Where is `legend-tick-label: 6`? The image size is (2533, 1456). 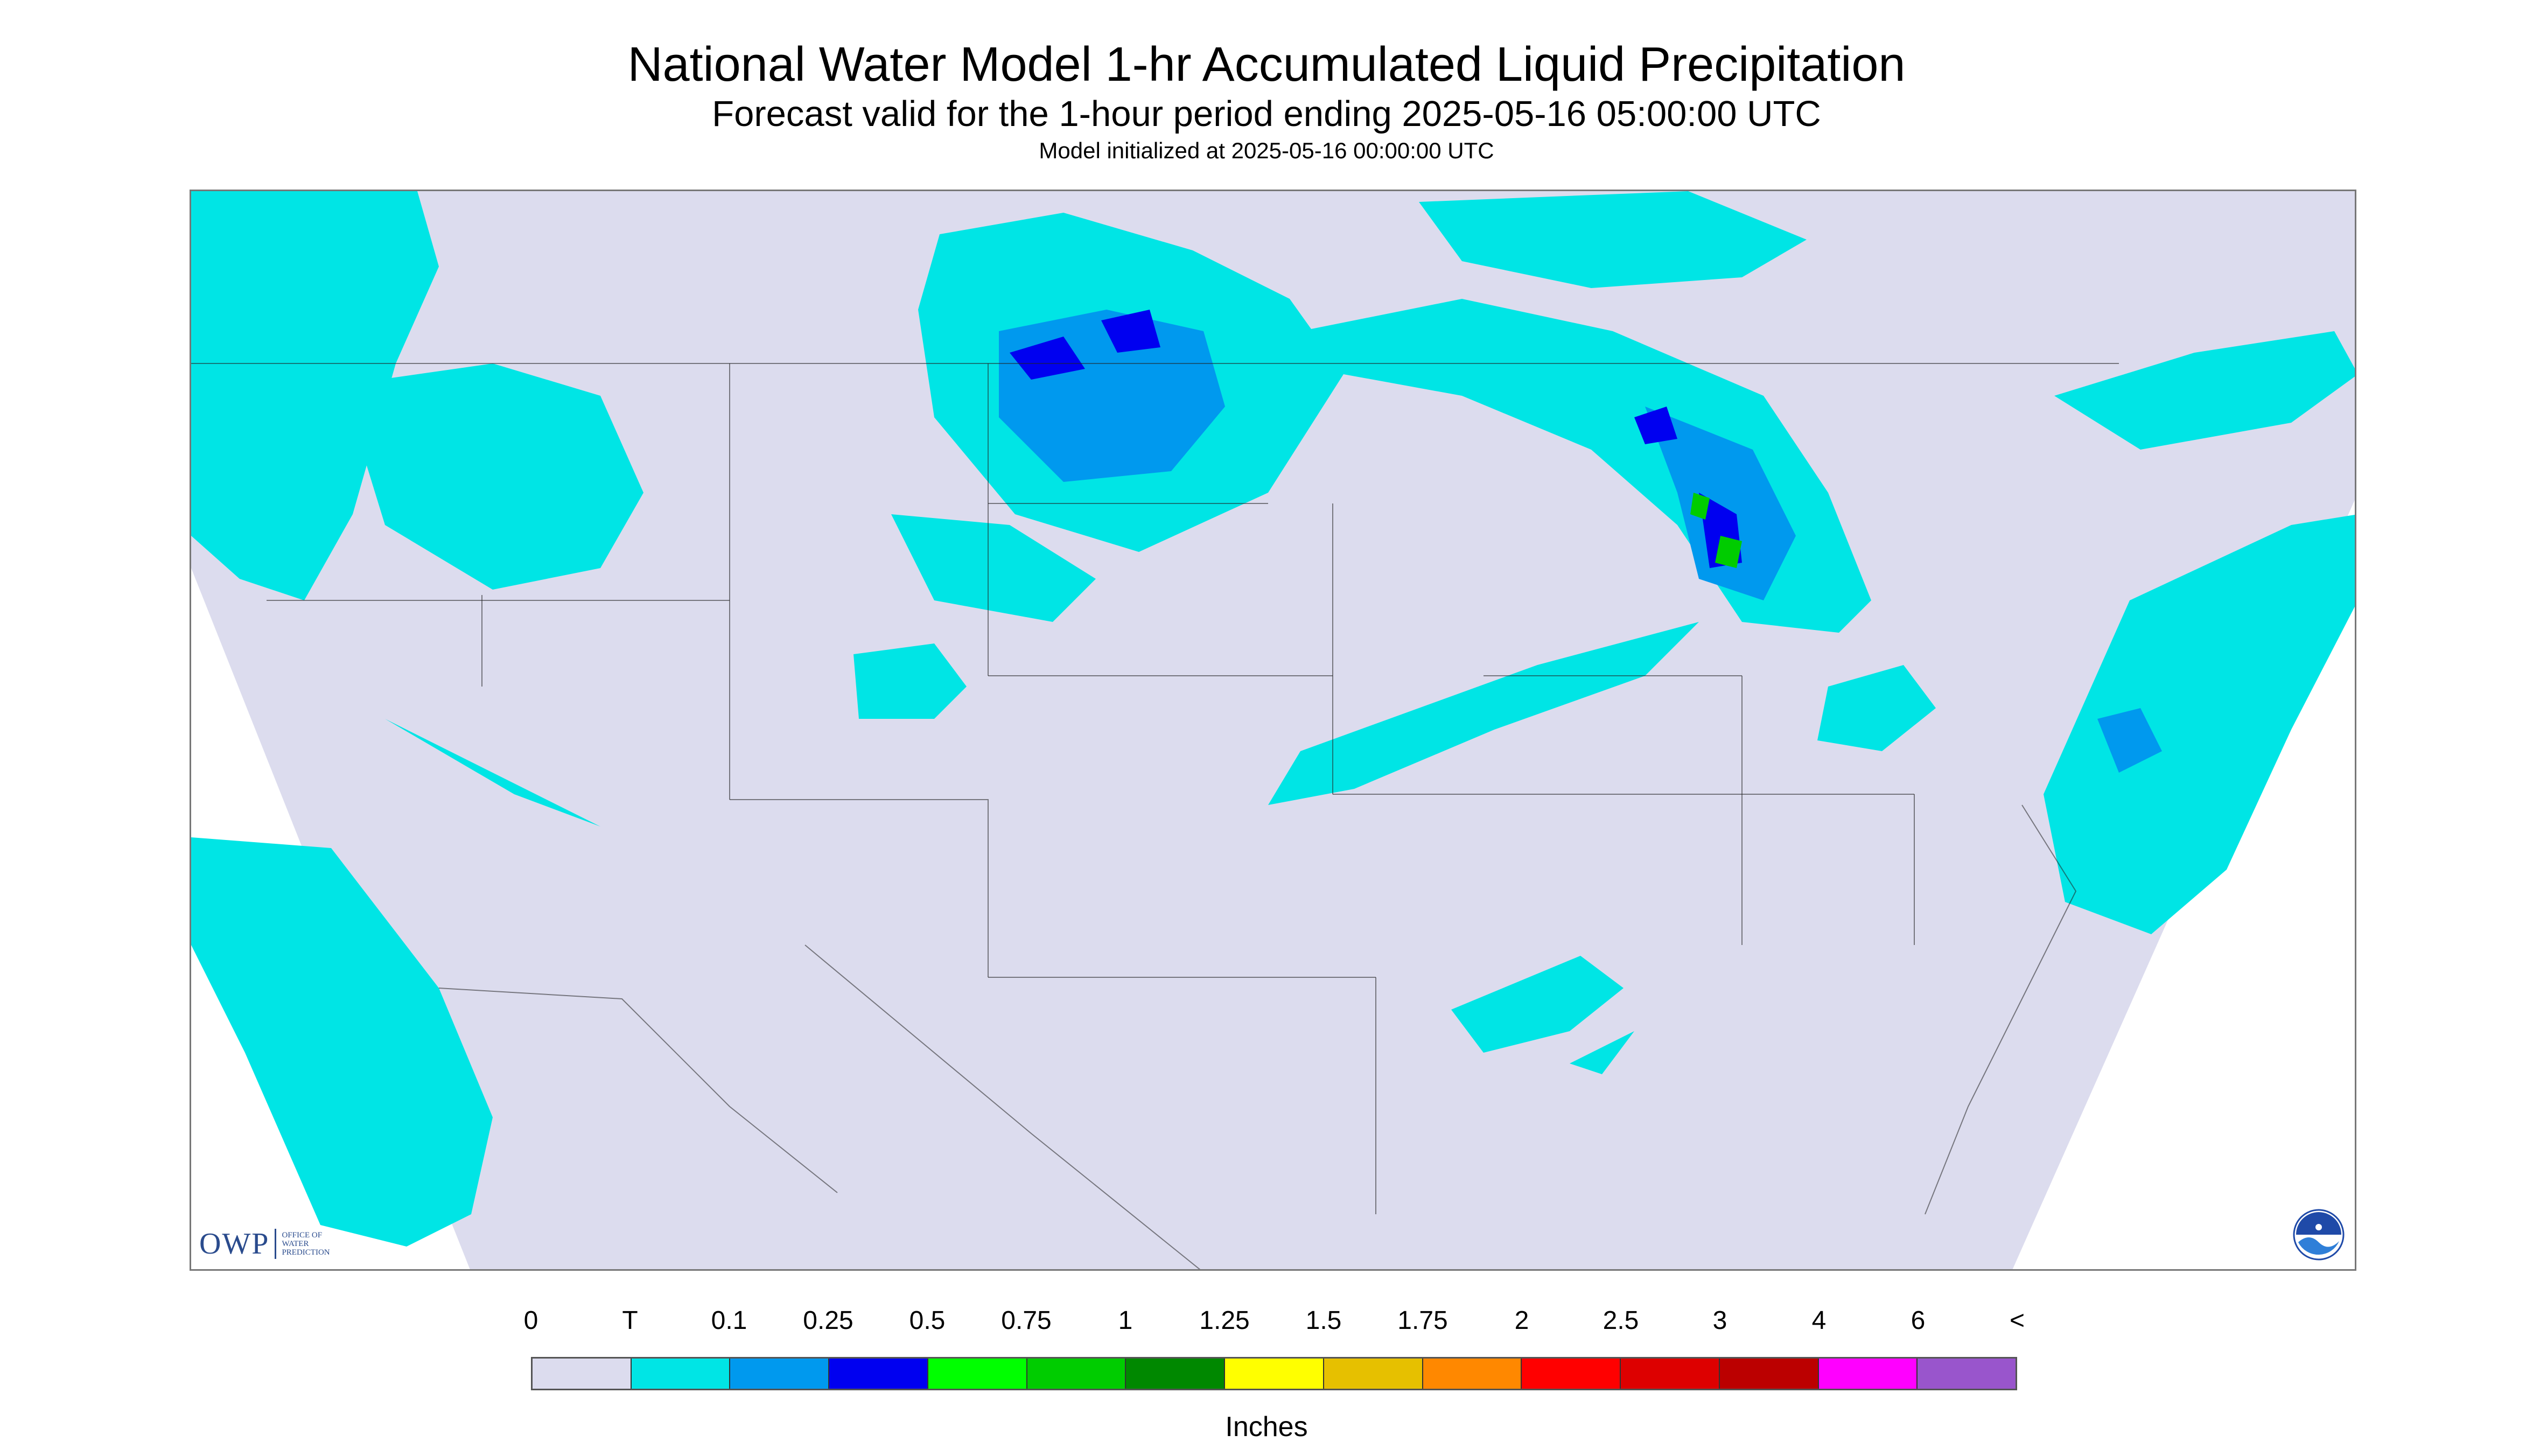
legend-tick-label: 6 is located at coordinates (1918, 1320).